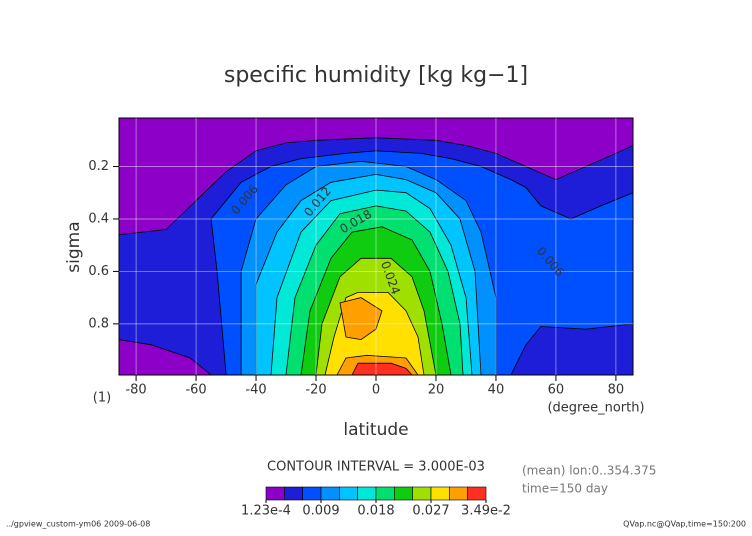  What do you see at coordinates (74, 246) in the screenshot?
I see `y-axis-label: sigma` at bounding box center [74, 246].